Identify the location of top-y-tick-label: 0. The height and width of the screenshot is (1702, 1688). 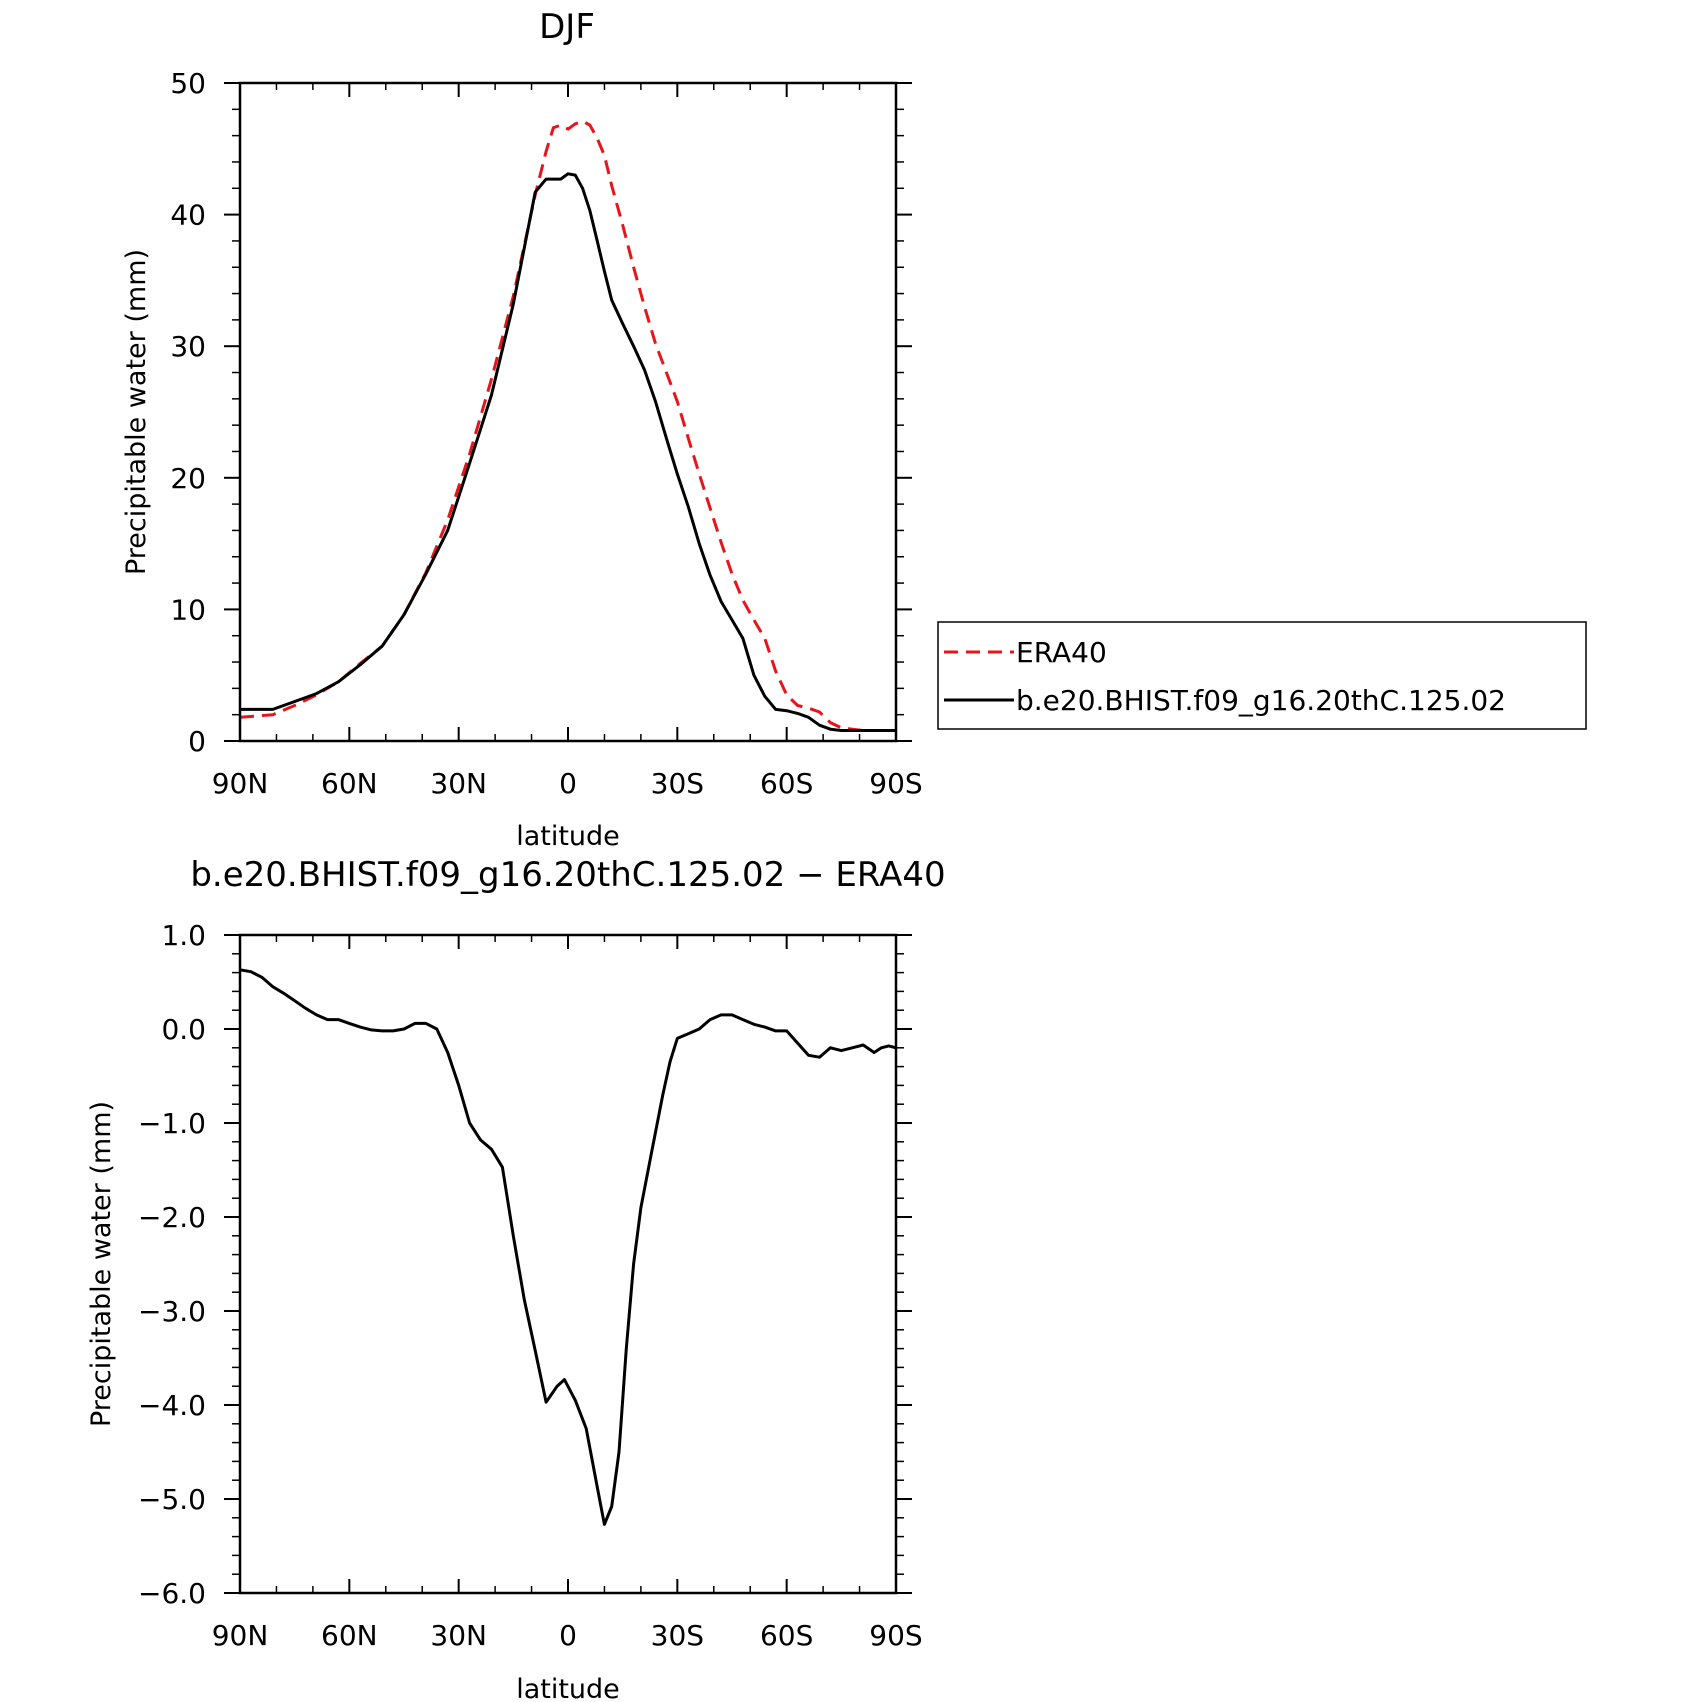
(197, 741).